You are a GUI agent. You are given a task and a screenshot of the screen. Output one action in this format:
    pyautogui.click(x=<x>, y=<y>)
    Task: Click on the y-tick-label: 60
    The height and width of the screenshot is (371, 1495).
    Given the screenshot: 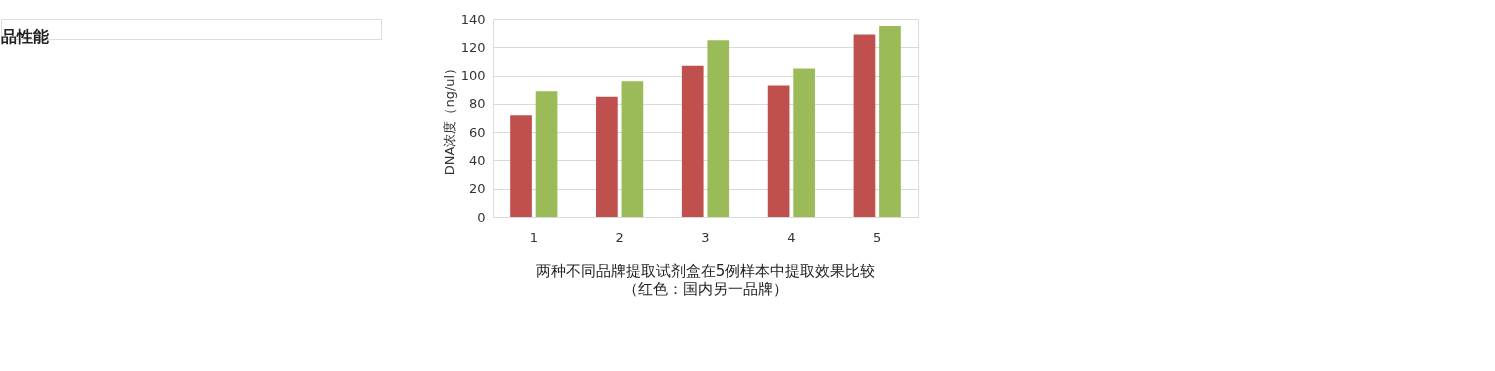 What is the action you would take?
    pyautogui.click(x=477, y=132)
    